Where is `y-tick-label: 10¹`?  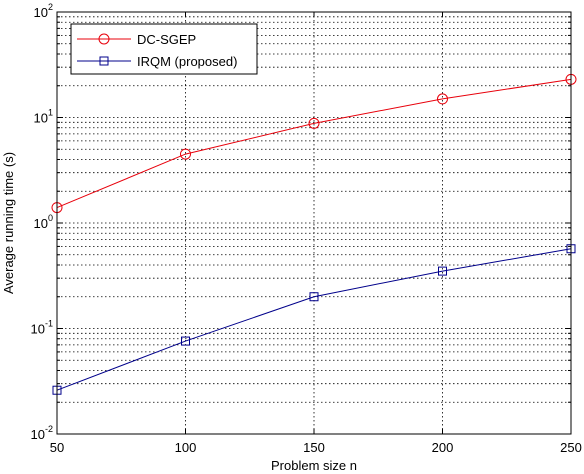 y-tick-label: 10¹ is located at coordinates (43, 117).